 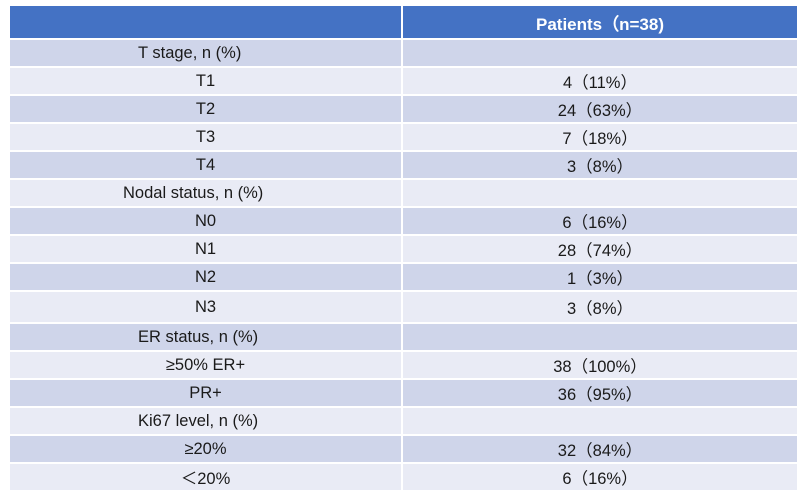 I want to click on table-row: T1 4（11%）, so click(x=403, y=81).